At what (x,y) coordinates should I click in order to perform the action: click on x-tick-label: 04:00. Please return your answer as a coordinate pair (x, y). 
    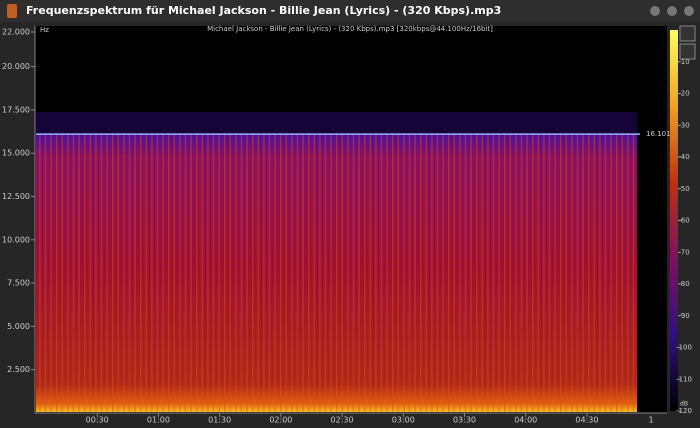
    Looking at the image, I should click on (525, 420).